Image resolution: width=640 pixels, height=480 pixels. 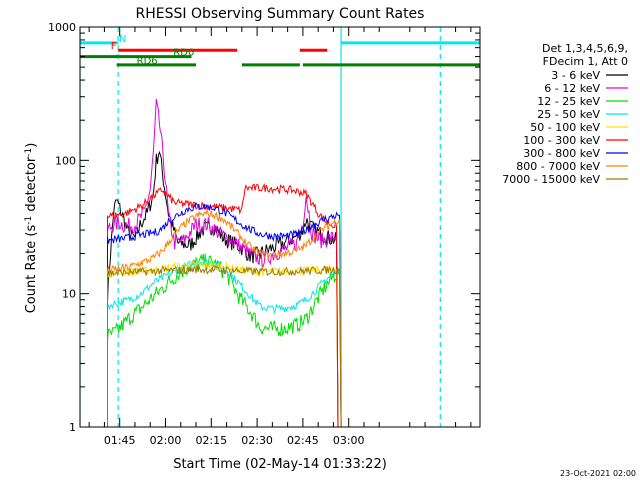 What do you see at coordinates (120, 440) in the screenshot?
I see `x-tick-label-0: 01:45` at bounding box center [120, 440].